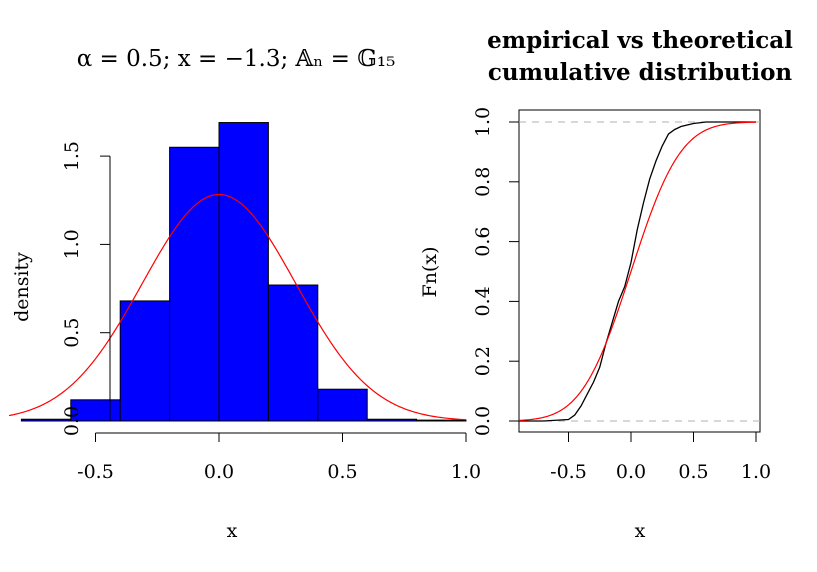 The width and height of the screenshot is (817, 572). What do you see at coordinates (756, 472) in the screenshot?
I see `ecdf-x-tick-label: 1.0` at bounding box center [756, 472].